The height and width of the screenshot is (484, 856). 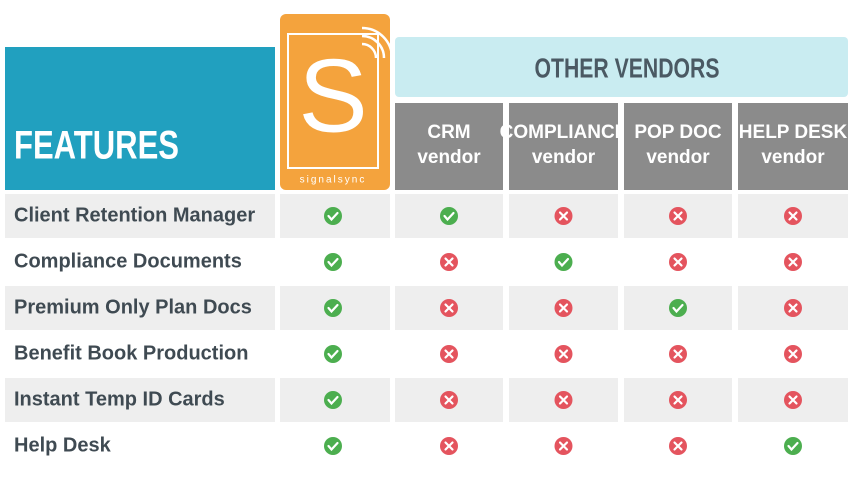 I want to click on feature-label: Benefit Book Production, so click(x=131, y=353).